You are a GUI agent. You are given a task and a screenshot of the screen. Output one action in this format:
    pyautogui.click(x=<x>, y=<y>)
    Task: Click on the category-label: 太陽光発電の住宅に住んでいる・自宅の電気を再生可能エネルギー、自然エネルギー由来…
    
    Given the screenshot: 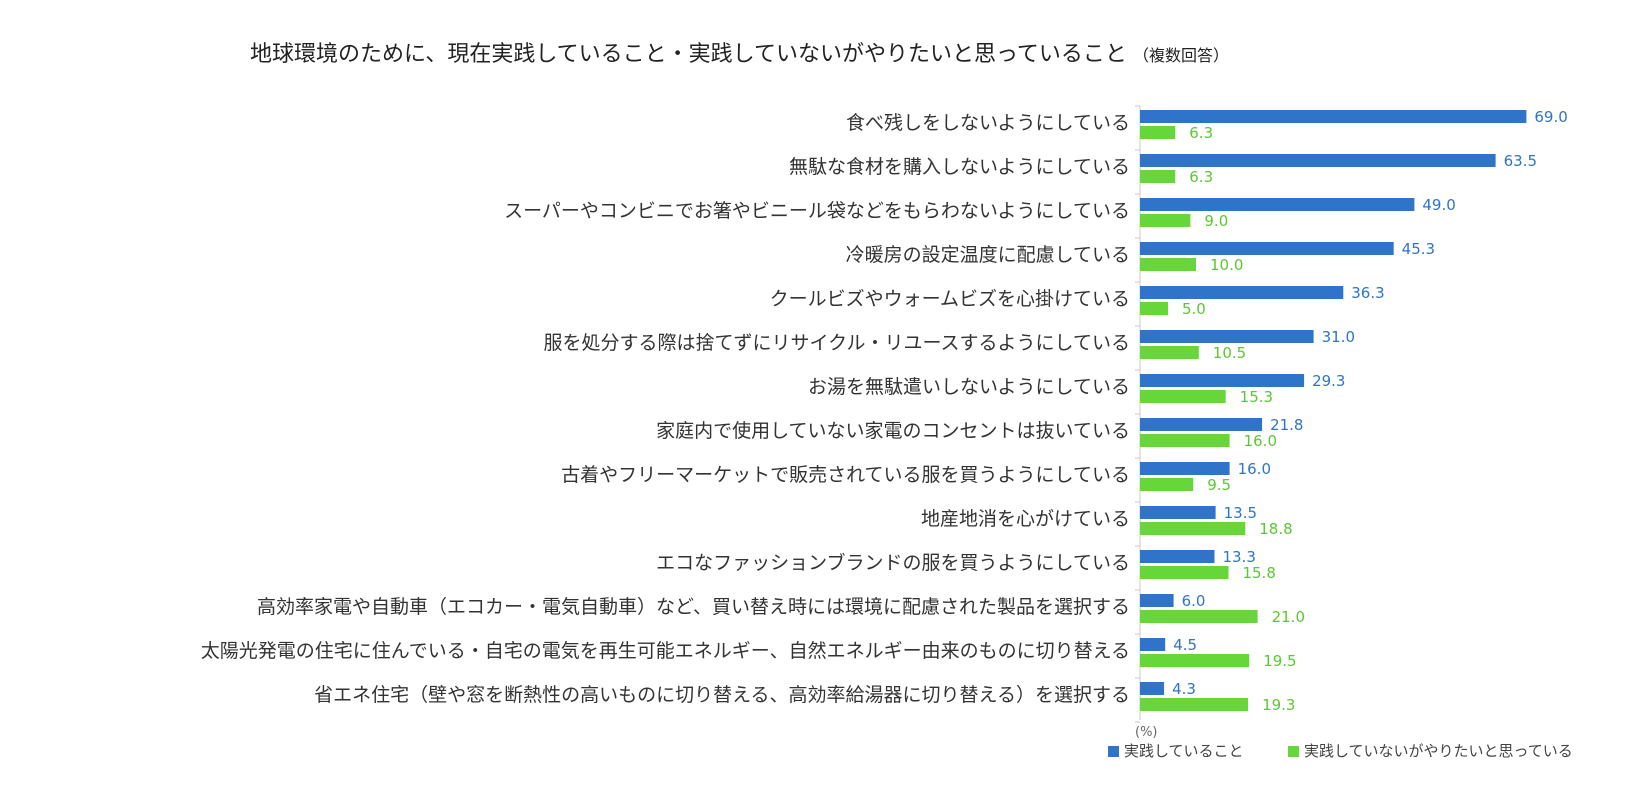 What is the action you would take?
    pyautogui.click(x=665, y=651)
    